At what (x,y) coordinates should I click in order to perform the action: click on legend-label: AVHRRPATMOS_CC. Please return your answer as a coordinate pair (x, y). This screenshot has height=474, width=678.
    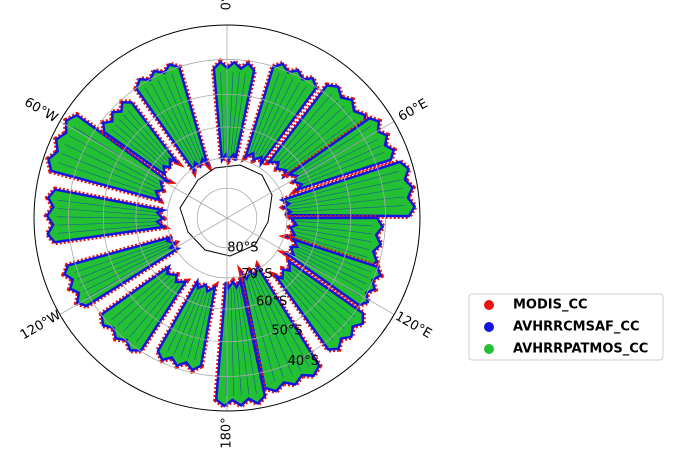
    Looking at the image, I should click on (580, 349).